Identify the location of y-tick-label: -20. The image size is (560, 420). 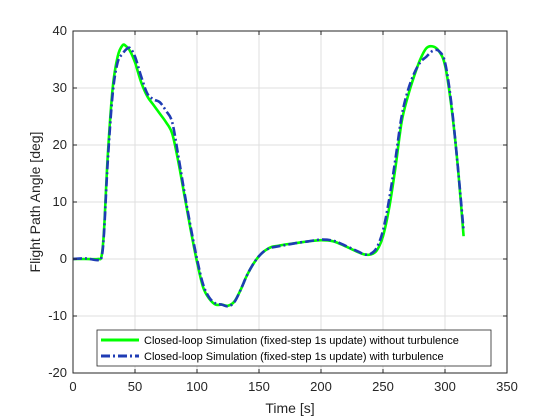
(57, 372).